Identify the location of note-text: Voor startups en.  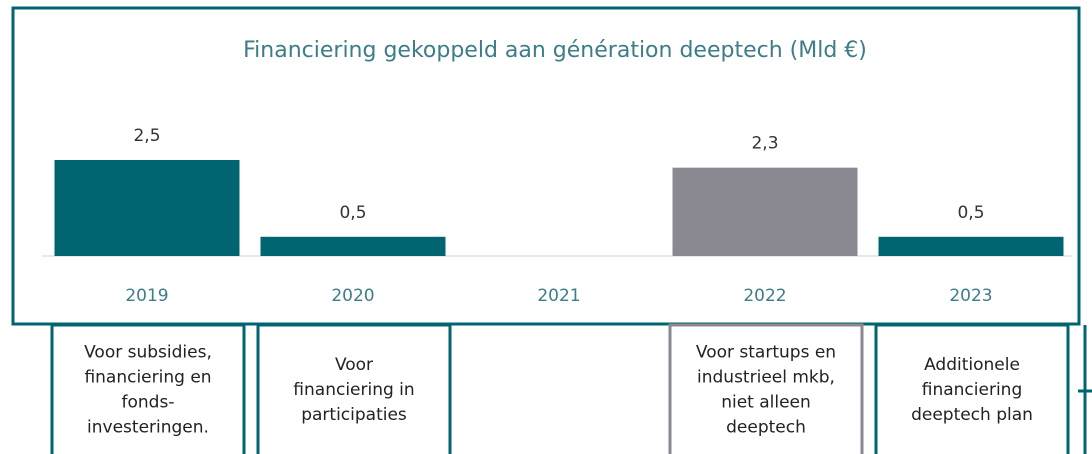
(766, 353).